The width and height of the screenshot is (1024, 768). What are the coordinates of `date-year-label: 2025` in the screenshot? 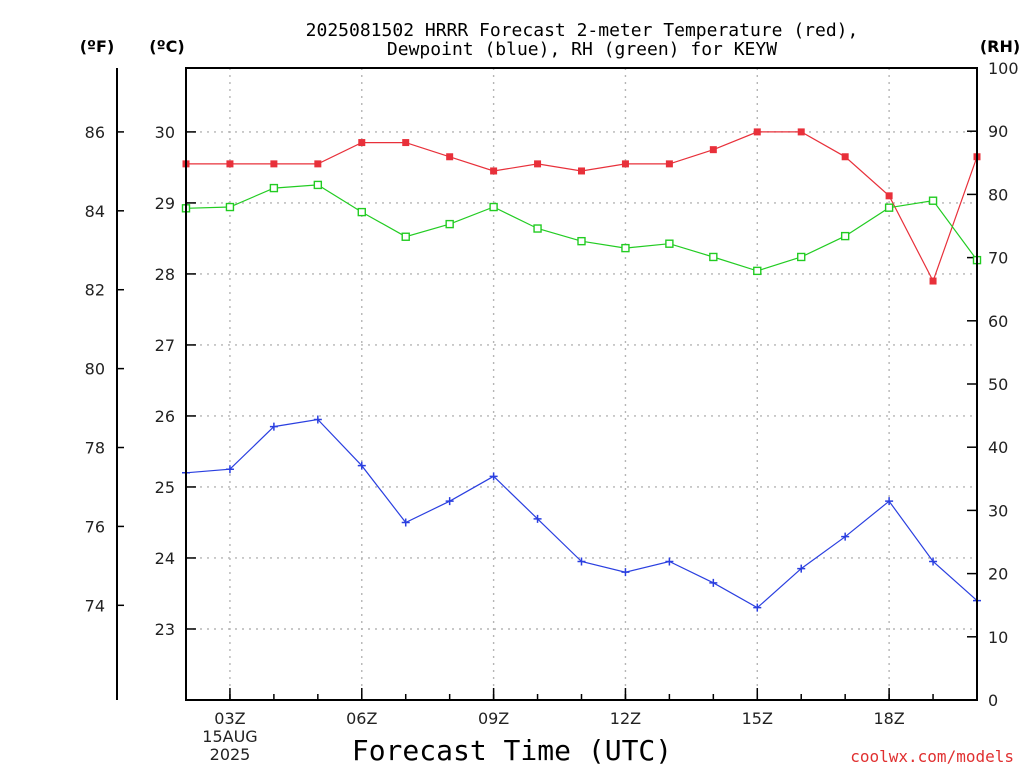 It's located at (230, 754).